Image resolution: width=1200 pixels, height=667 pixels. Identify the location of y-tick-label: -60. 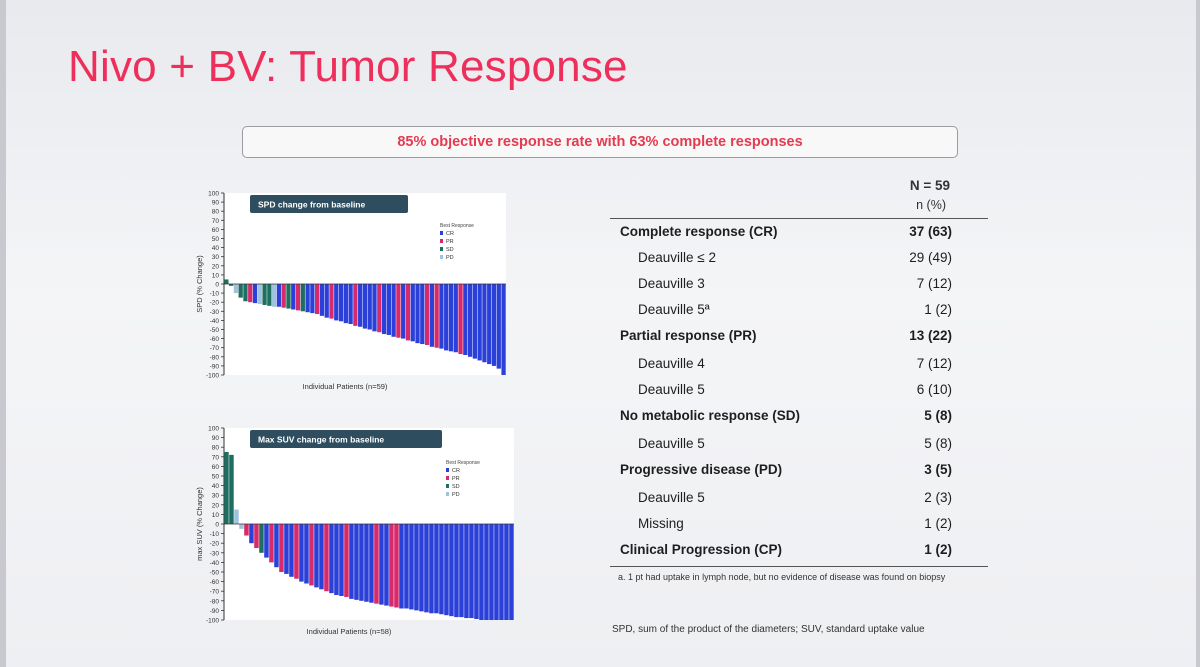
(215, 582).